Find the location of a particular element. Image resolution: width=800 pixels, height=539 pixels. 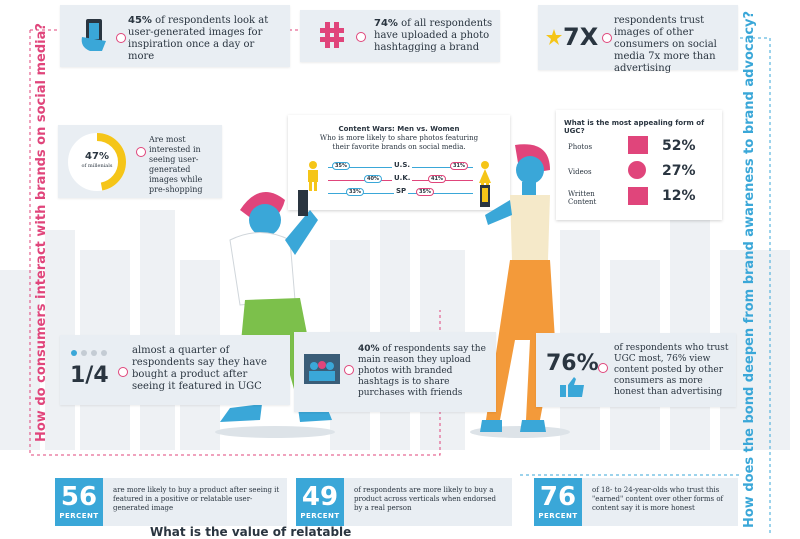

cw-uk-country: U.K. is located at coordinates (402, 178).